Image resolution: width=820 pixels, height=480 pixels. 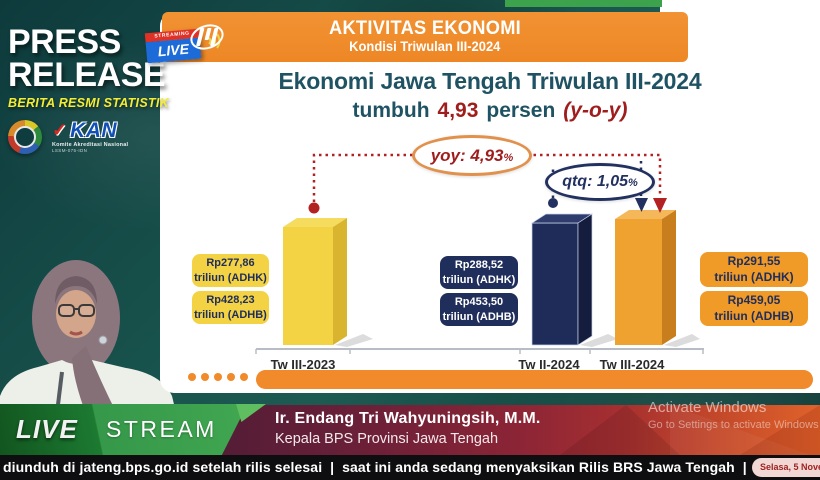 I want to click on mouth, so click(x=76, y=333).